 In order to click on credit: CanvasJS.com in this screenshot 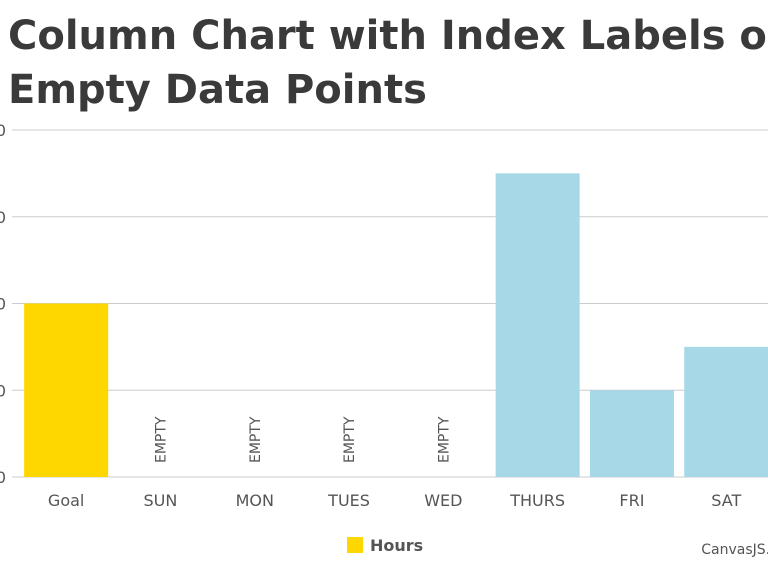, I will do `click(734, 550)`.